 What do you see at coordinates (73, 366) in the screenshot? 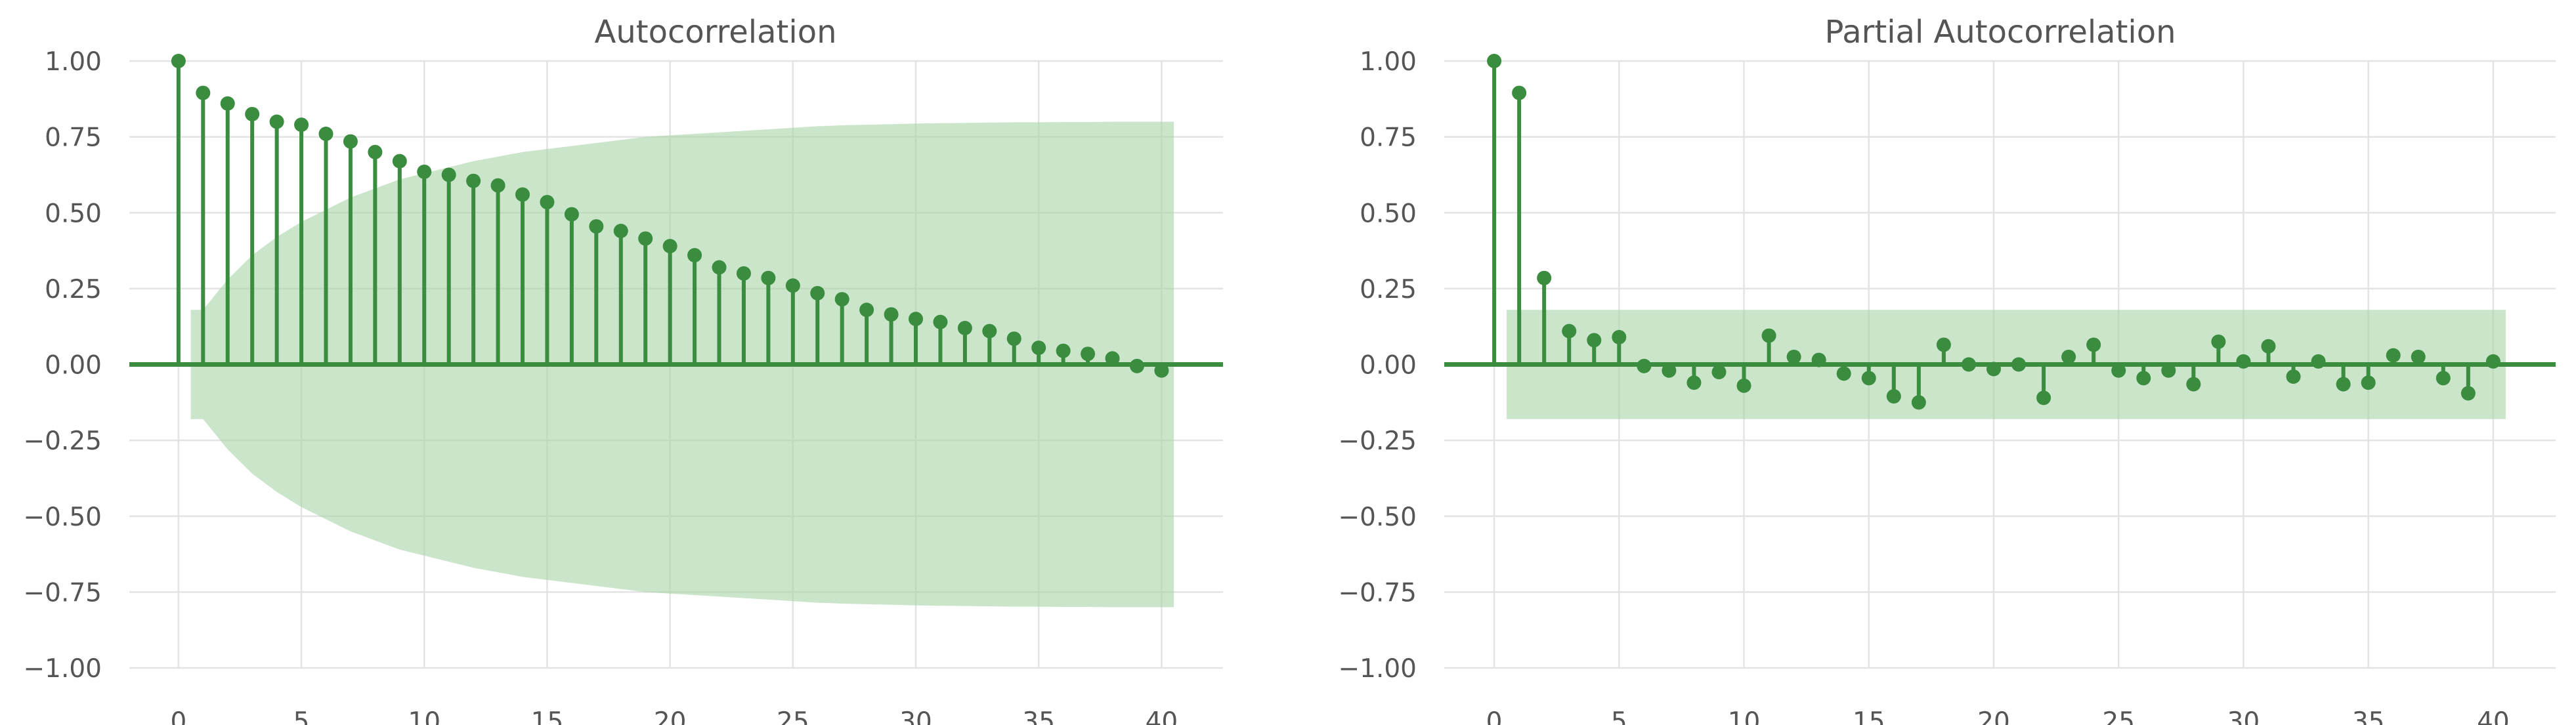
I see `y-tick-label: 0.00` at bounding box center [73, 366].